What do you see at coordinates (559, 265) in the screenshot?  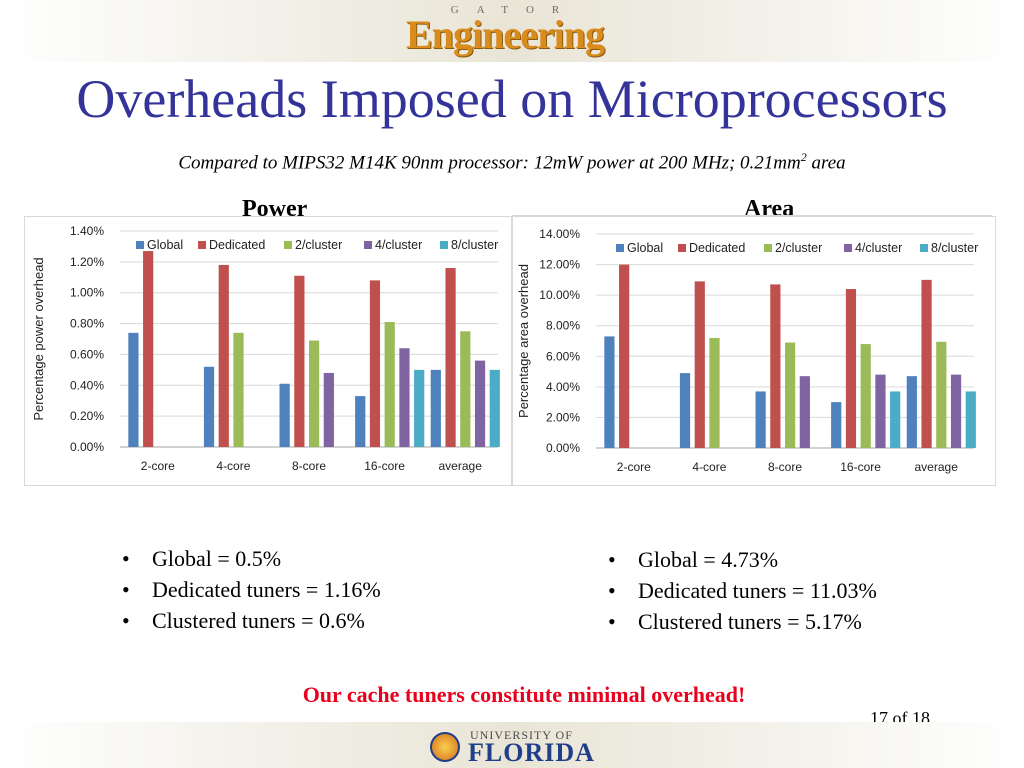 I see `y-tick-label: 12.00%` at bounding box center [559, 265].